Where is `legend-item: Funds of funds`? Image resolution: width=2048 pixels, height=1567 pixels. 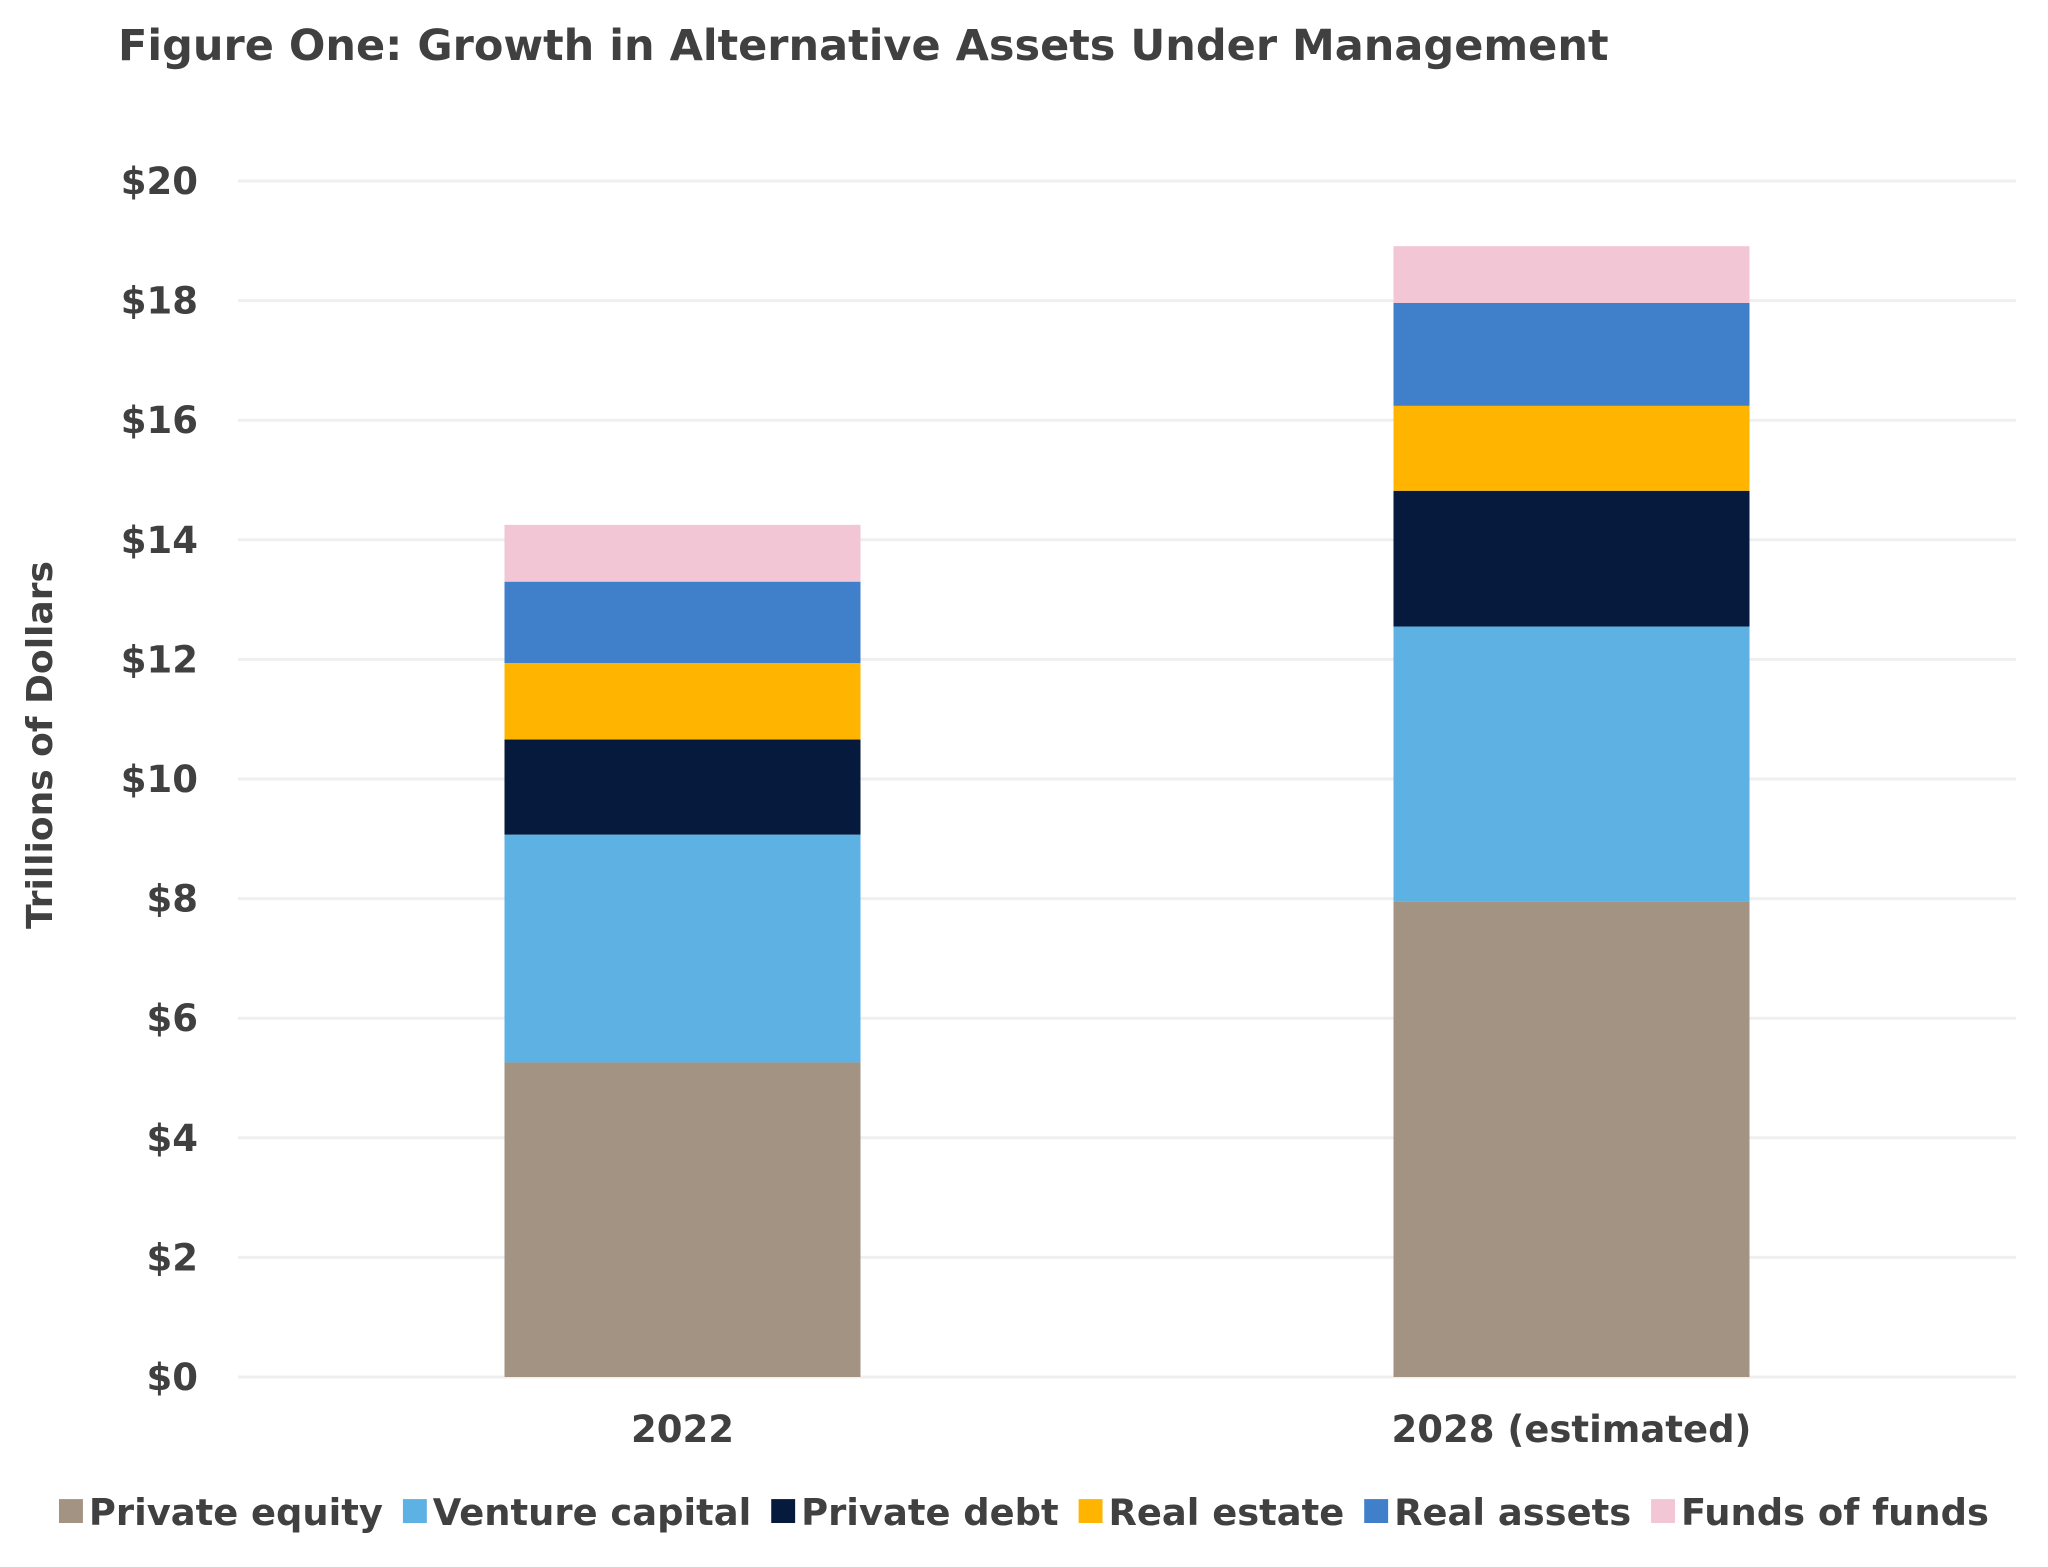
legend-item: Funds of funds is located at coordinates (1820, 1512).